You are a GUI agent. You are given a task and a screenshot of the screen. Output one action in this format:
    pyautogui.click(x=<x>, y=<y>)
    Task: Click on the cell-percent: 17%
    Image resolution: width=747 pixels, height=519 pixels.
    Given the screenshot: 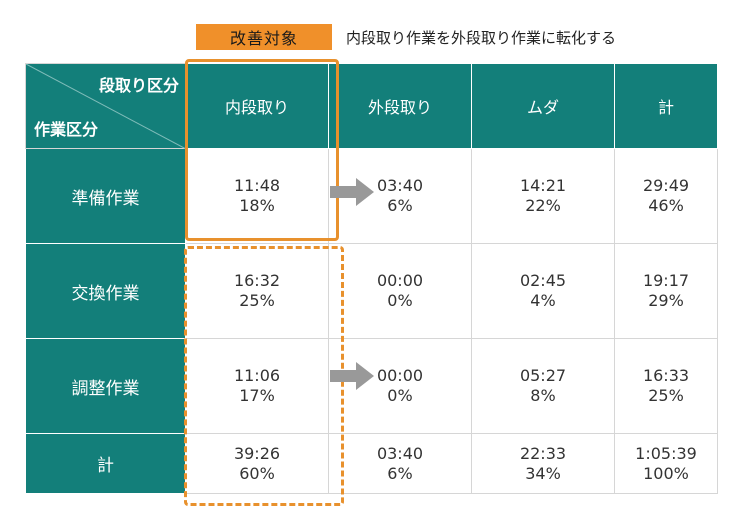 What is the action you would take?
    pyautogui.click(x=257, y=395)
    